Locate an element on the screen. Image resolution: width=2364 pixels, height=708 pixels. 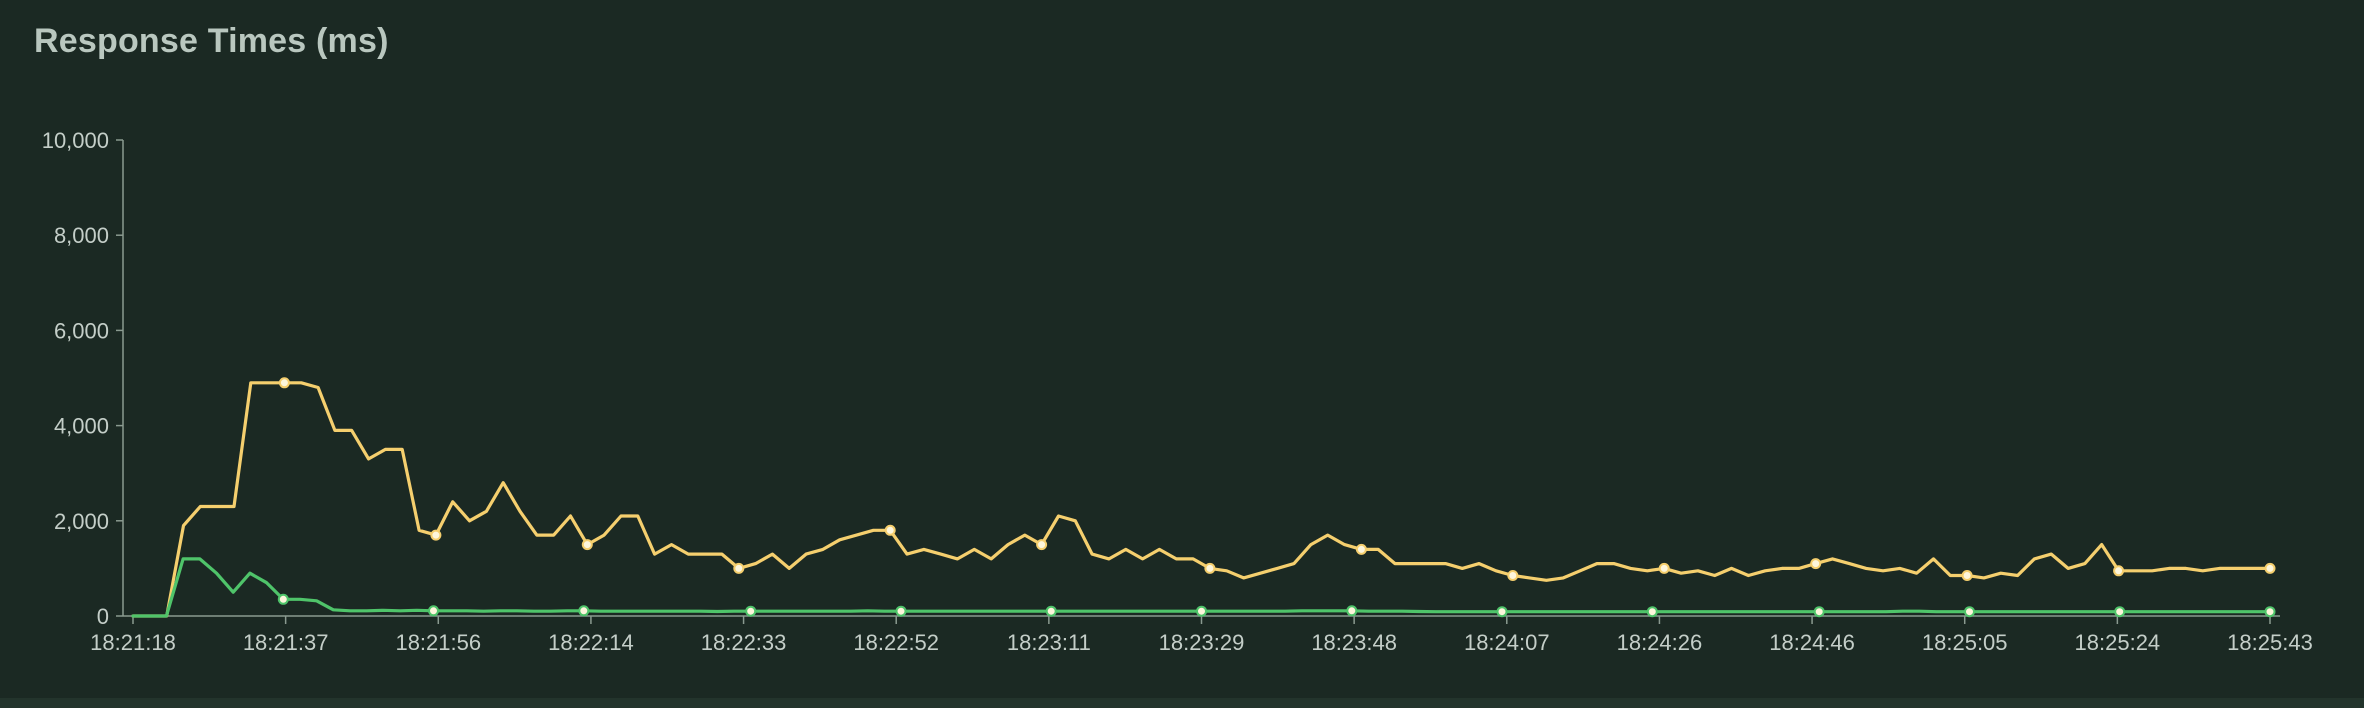
x-tick-label: 18:21:56 is located at coordinates (438, 642).